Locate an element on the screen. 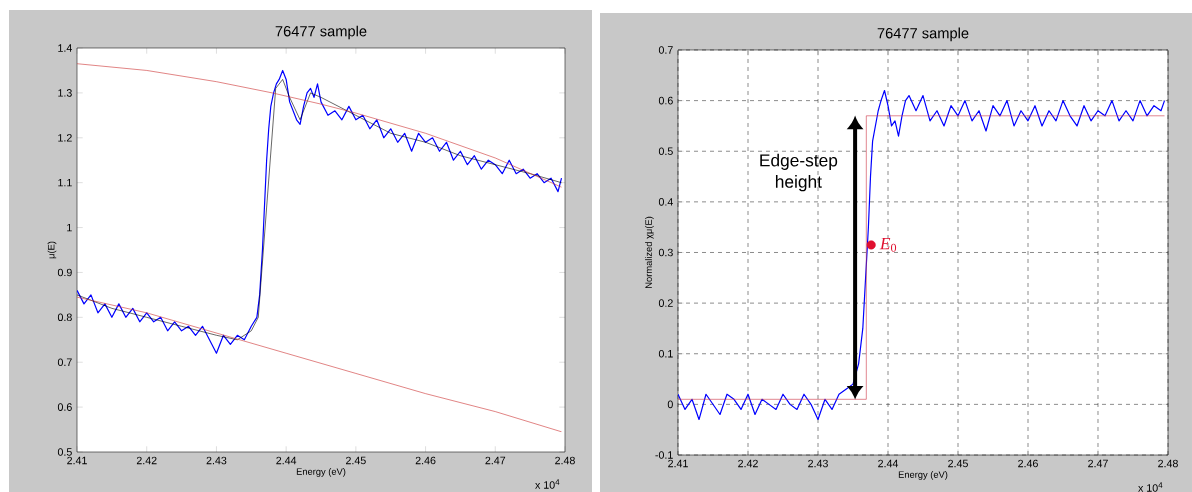 The height and width of the screenshot is (492, 1192). y-tick-label: 1.1 is located at coordinates (65, 183).